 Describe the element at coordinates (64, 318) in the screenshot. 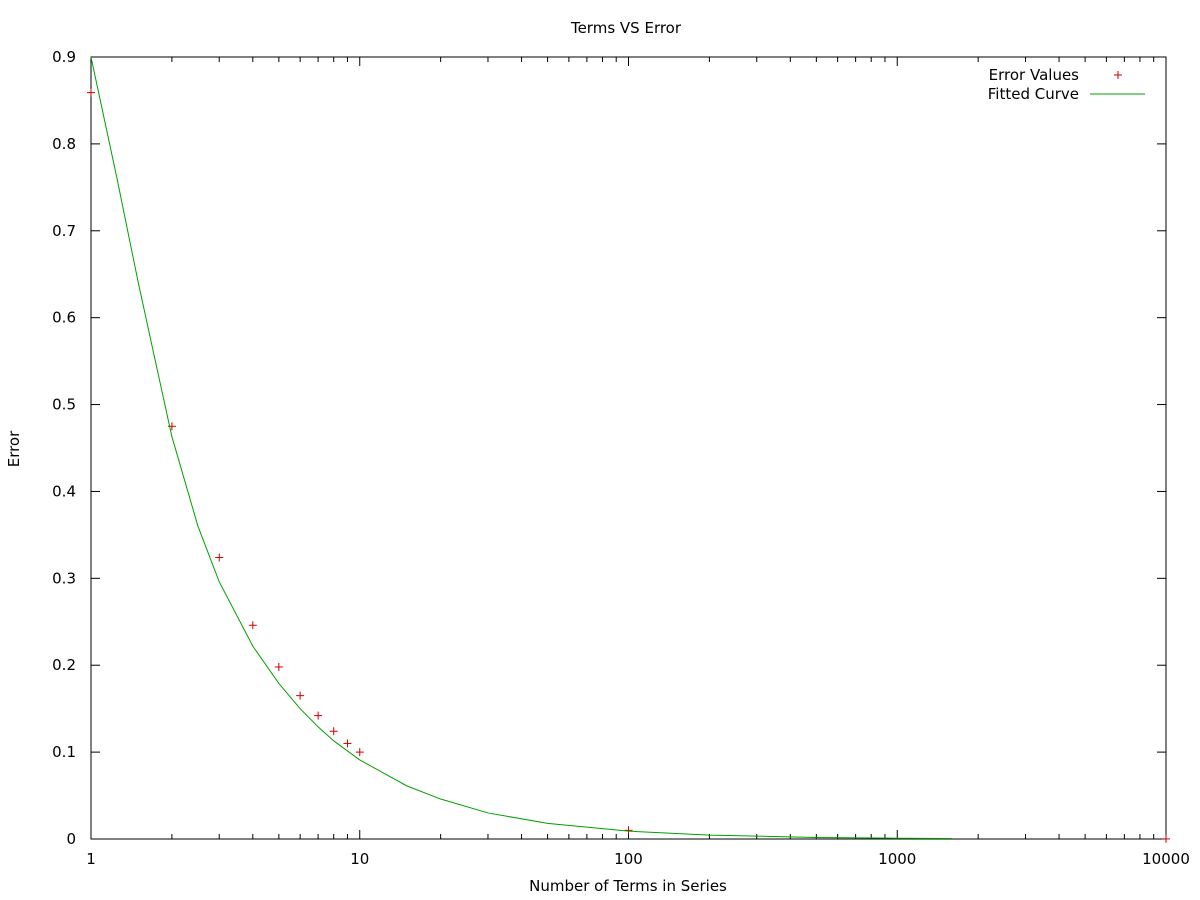

I see `y-tick-label: 0.6` at that location.